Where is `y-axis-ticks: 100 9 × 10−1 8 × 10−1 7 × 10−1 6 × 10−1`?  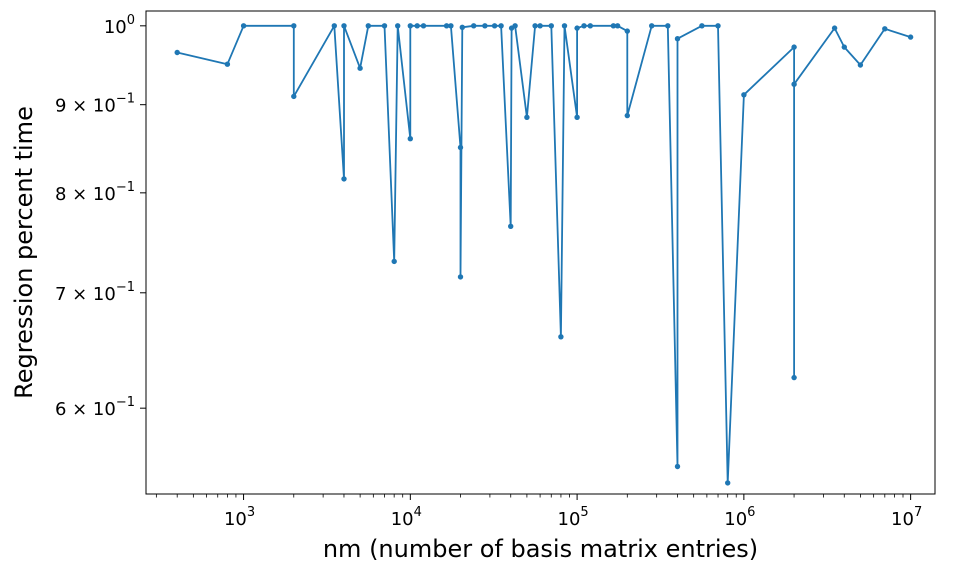
y-axis-ticks: 100 9 × 10−1 8 × 10−1 7 × 10−1 6 × 10−1 is located at coordinates (100, 216).